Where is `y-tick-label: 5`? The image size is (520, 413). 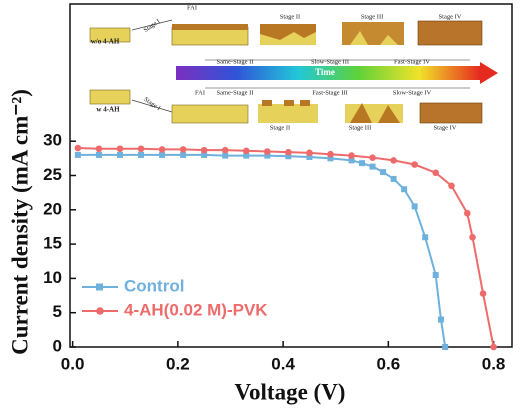 y-tick-label: 5 is located at coordinates (57, 311).